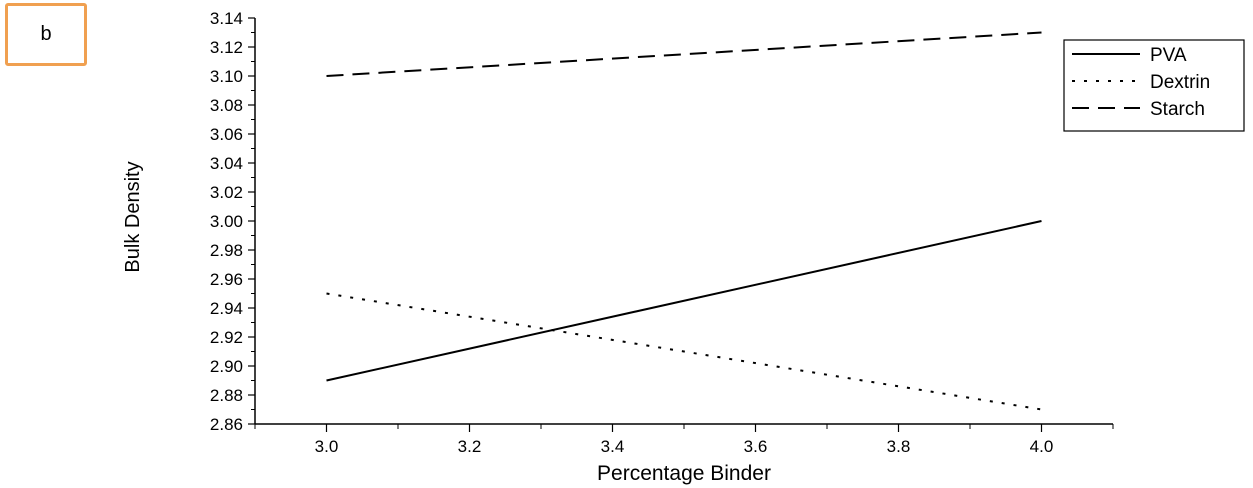  What do you see at coordinates (1177, 109) in the screenshot?
I see `legend-label-starch: Starch` at bounding box center [1177, 109].